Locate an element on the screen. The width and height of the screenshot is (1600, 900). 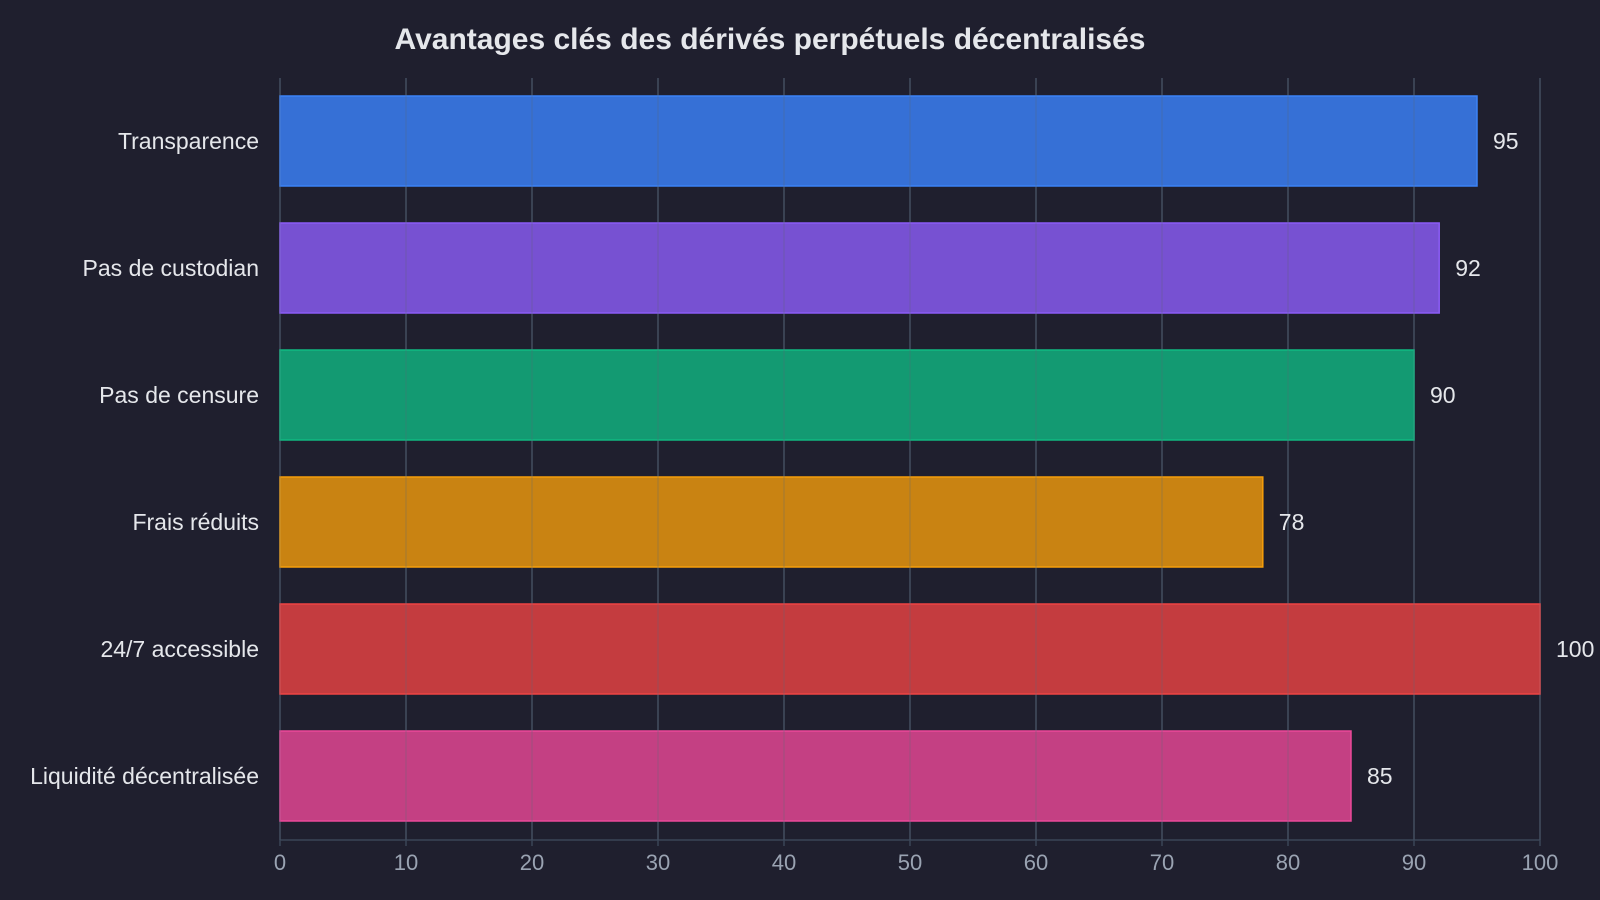
value-label-5: 85 is located at coordinates (1380, 776).